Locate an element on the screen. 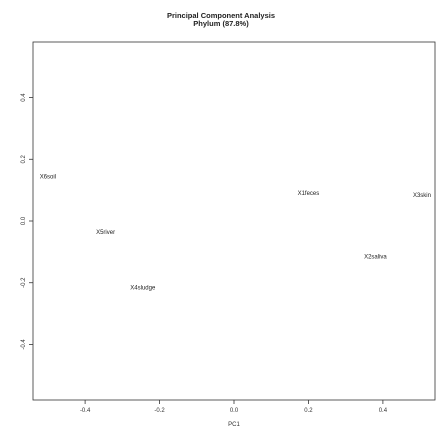 This screenshot has height=439, width=442. y-tick-label: 0.0 is located at coordinates (24, 220).